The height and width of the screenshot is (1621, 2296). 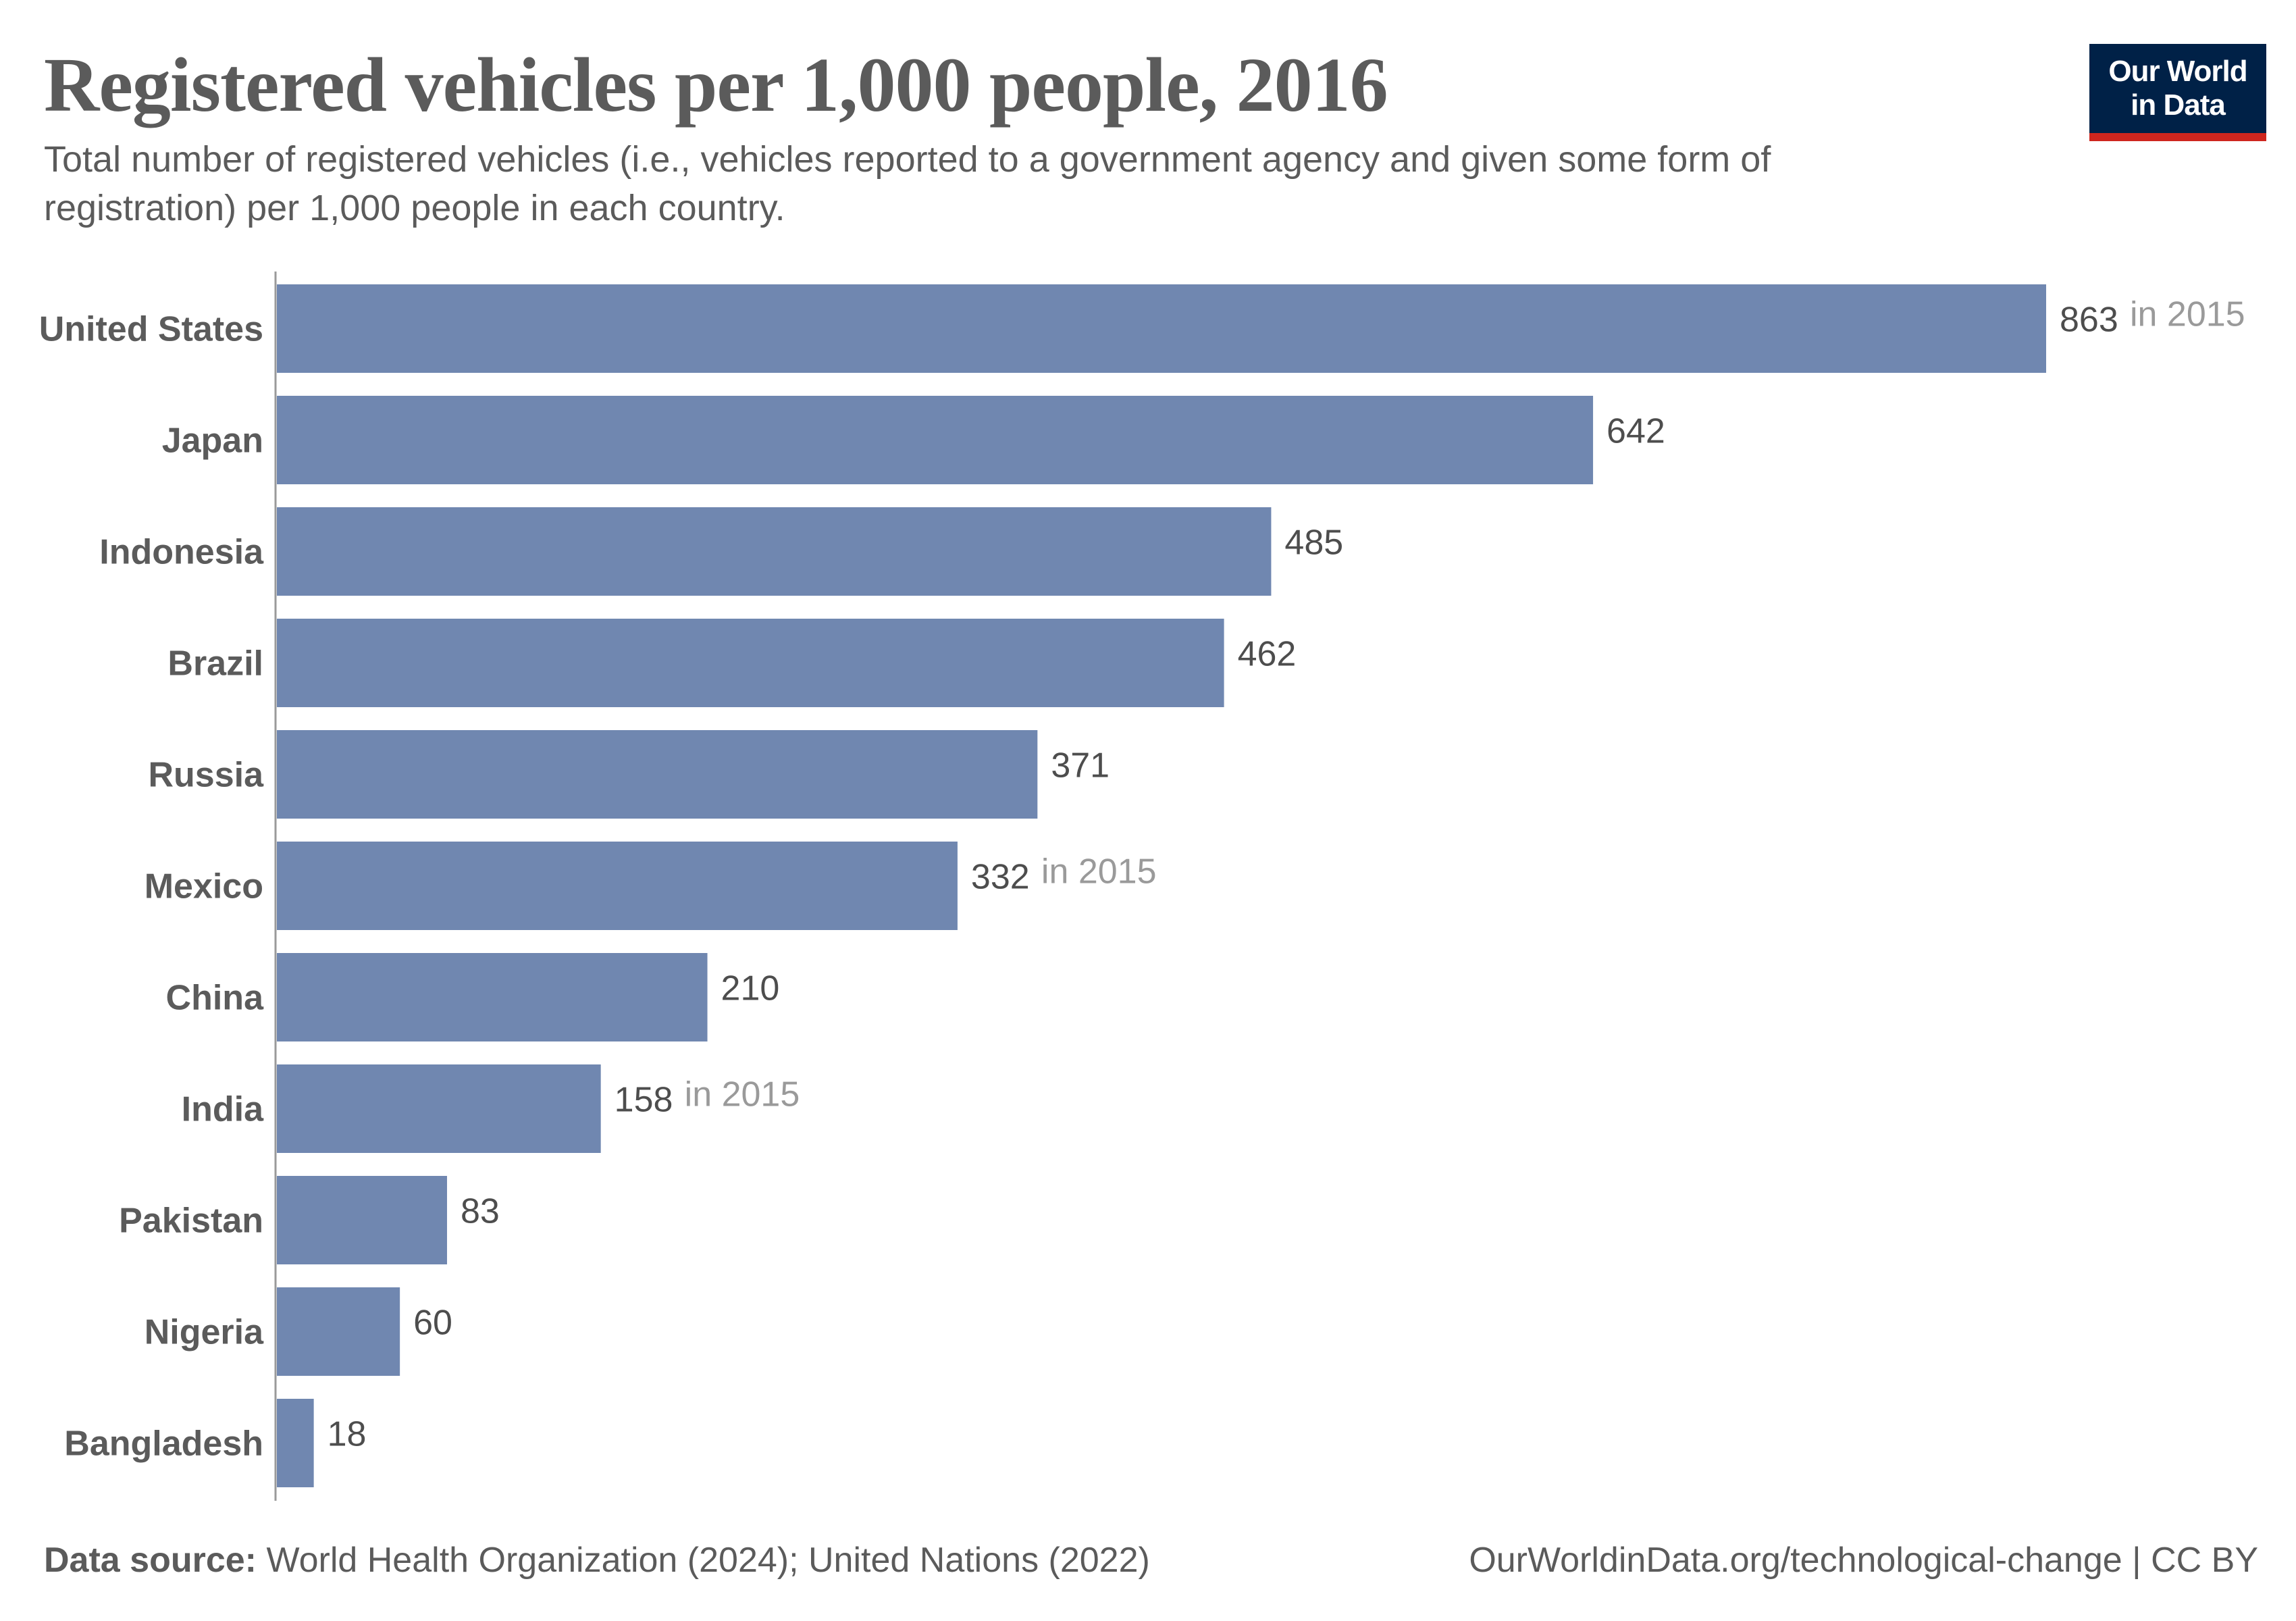 What do you see at coordinates (480, 1211) in the screenshot?
I see `value-label: 83` at bounding box center [480, 1211].